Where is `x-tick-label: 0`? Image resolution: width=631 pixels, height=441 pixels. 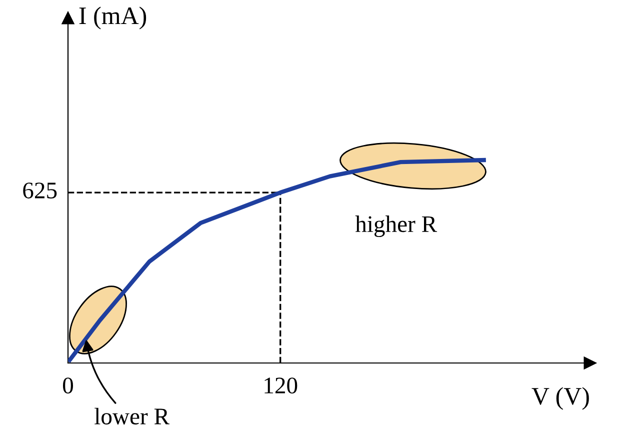 x-tick-label: 0 is located at coordinates (68, 386).